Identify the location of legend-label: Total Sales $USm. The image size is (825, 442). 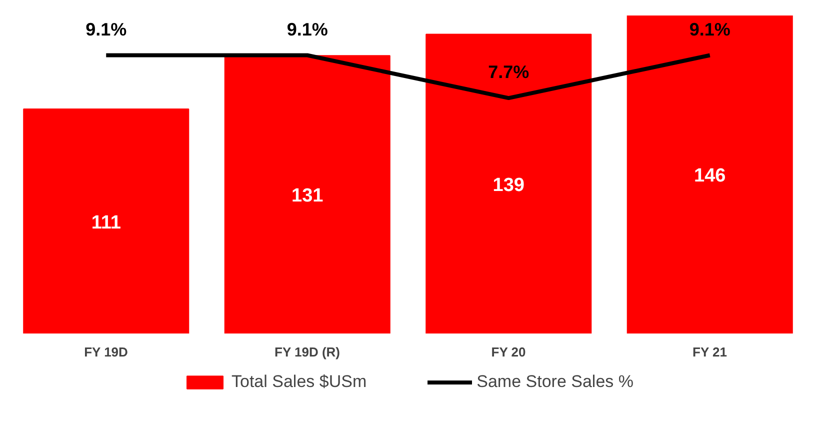
(299, 382).